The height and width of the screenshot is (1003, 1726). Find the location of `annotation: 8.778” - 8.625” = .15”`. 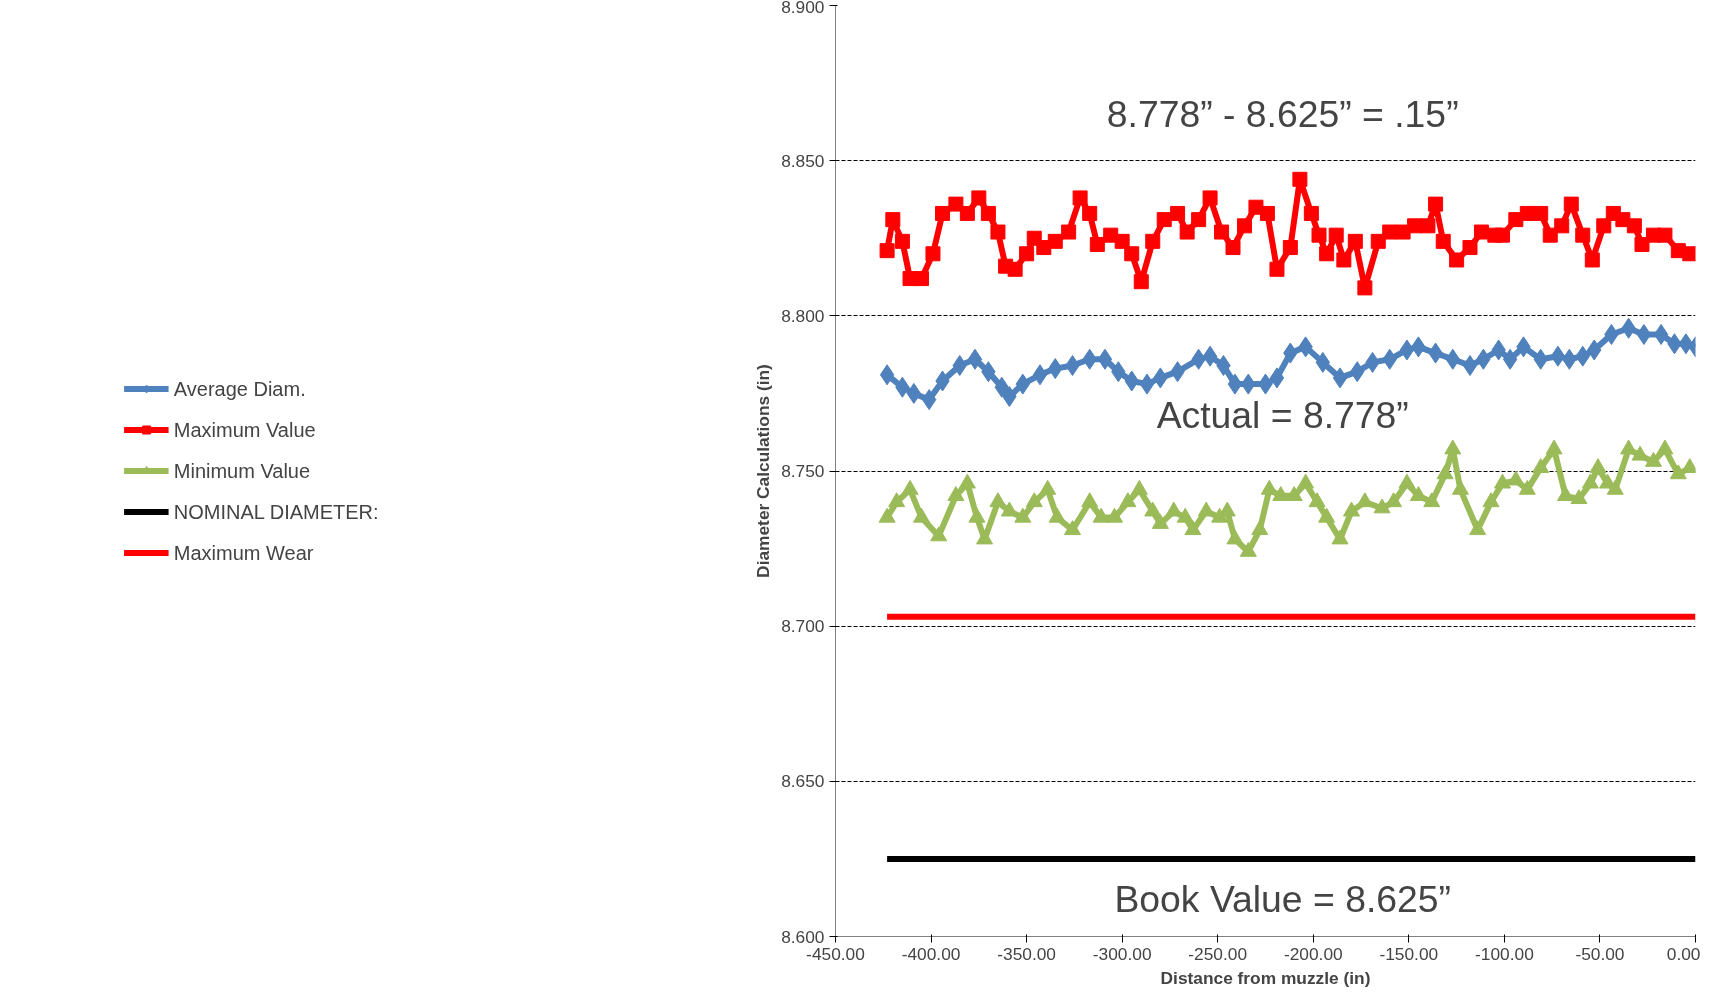

annotation: 8.778” - 8.625” = .15” is located at coordinates (1282, 114).